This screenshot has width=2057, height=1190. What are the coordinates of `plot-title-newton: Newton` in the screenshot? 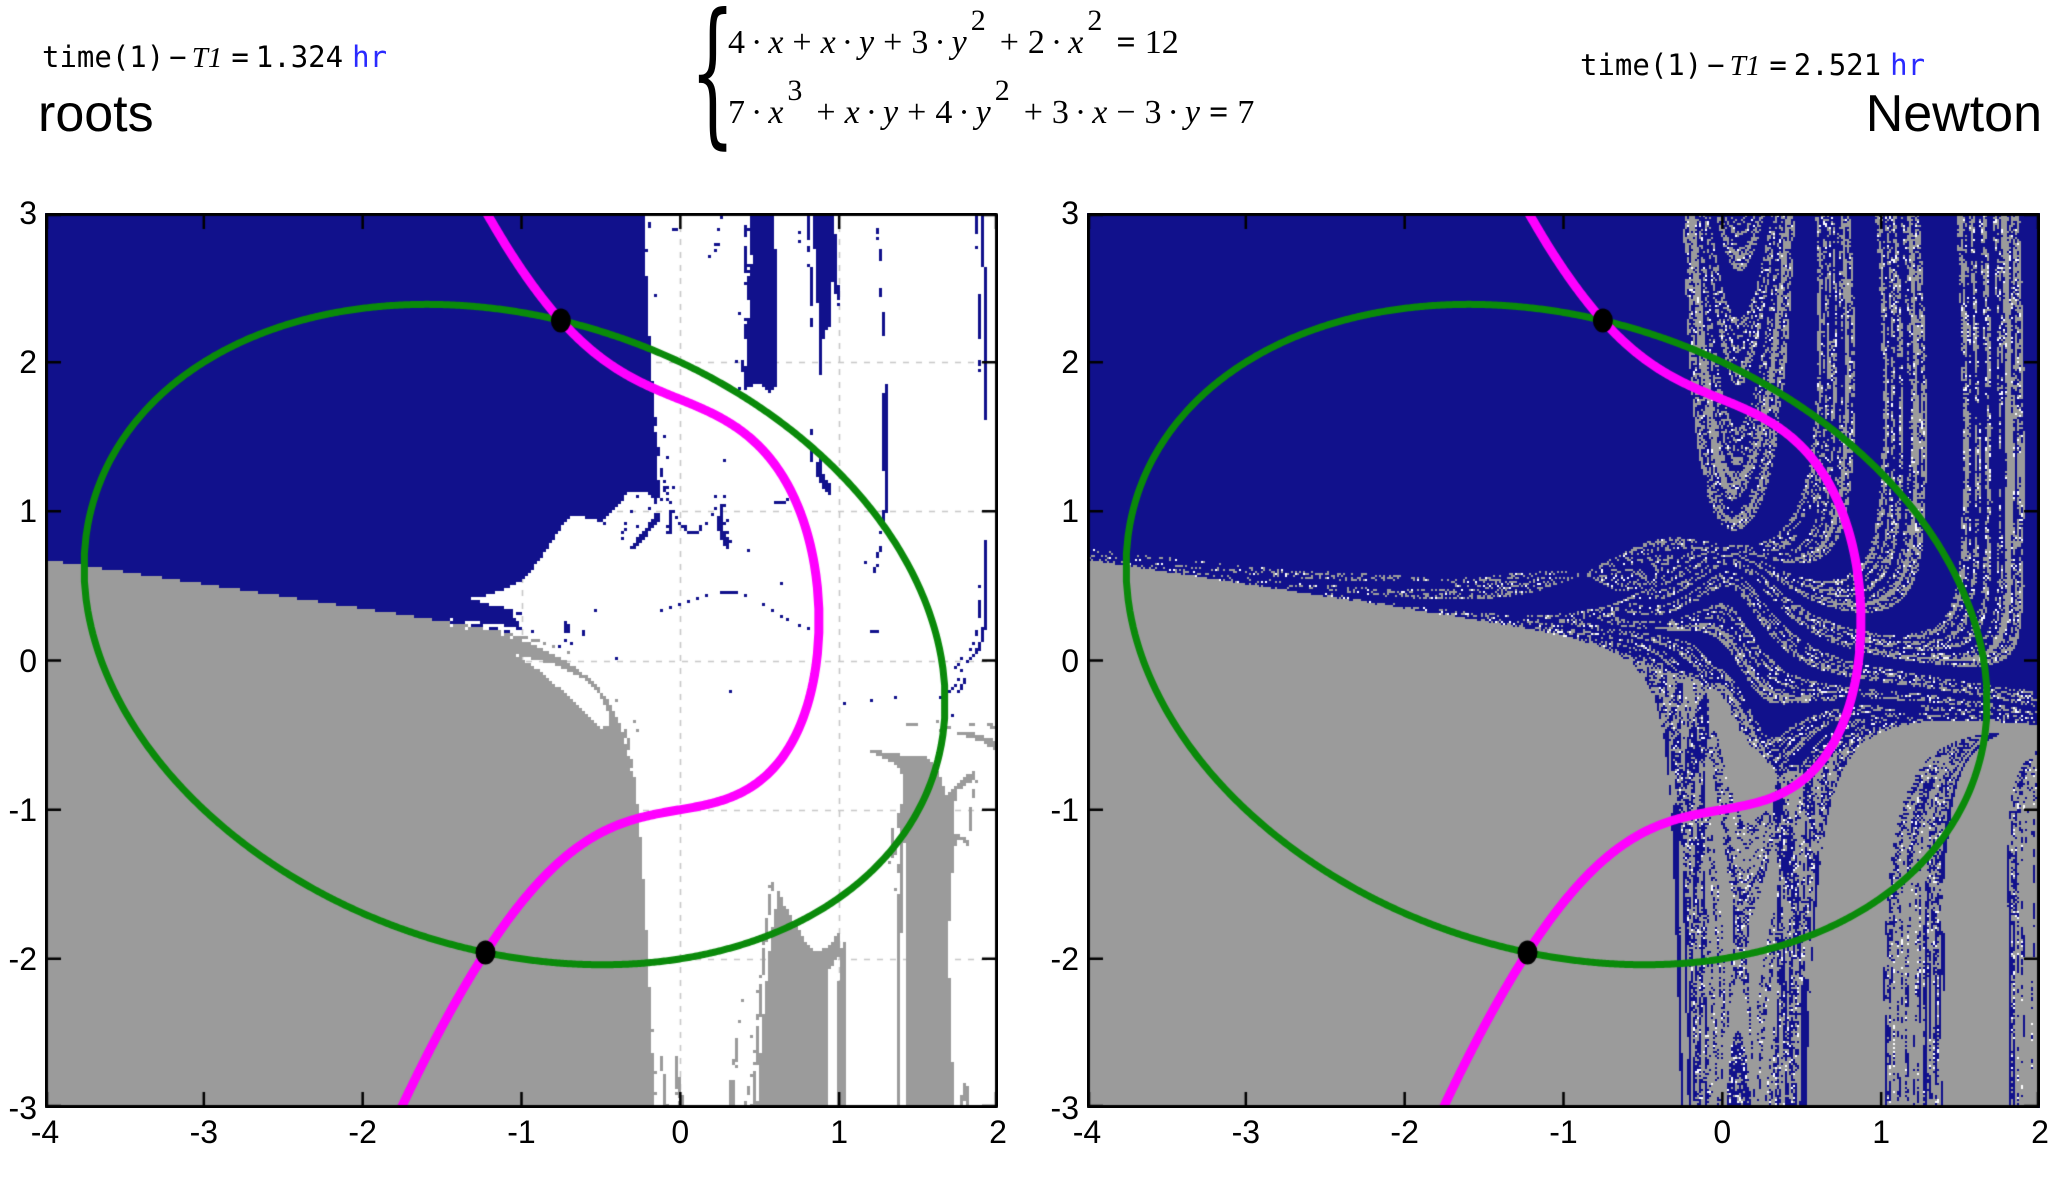 It's located at (1953, 114).